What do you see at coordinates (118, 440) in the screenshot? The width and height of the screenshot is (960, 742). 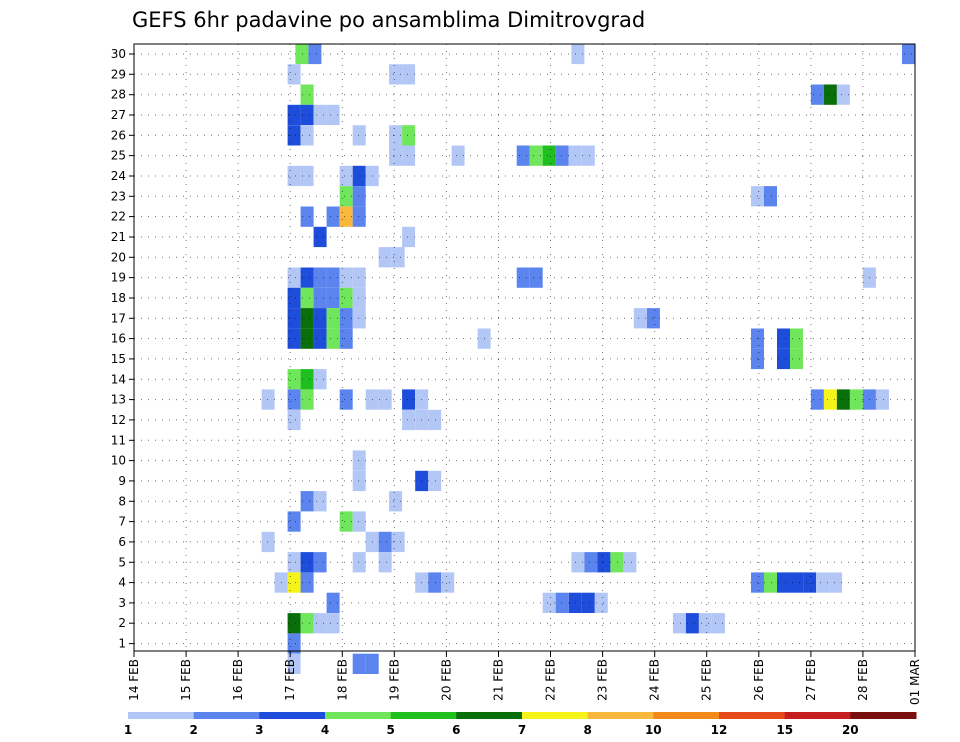 I see `y-tick-label: 11` at bounding box center [118, 440].